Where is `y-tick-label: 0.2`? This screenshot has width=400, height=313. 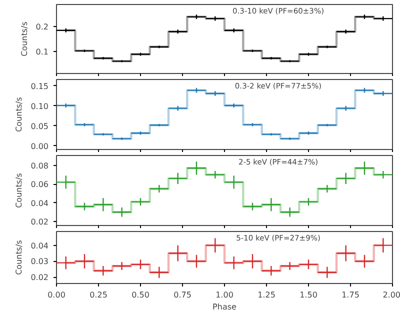 y-tick-label: 0.2 is located at coordinates (42, 27).